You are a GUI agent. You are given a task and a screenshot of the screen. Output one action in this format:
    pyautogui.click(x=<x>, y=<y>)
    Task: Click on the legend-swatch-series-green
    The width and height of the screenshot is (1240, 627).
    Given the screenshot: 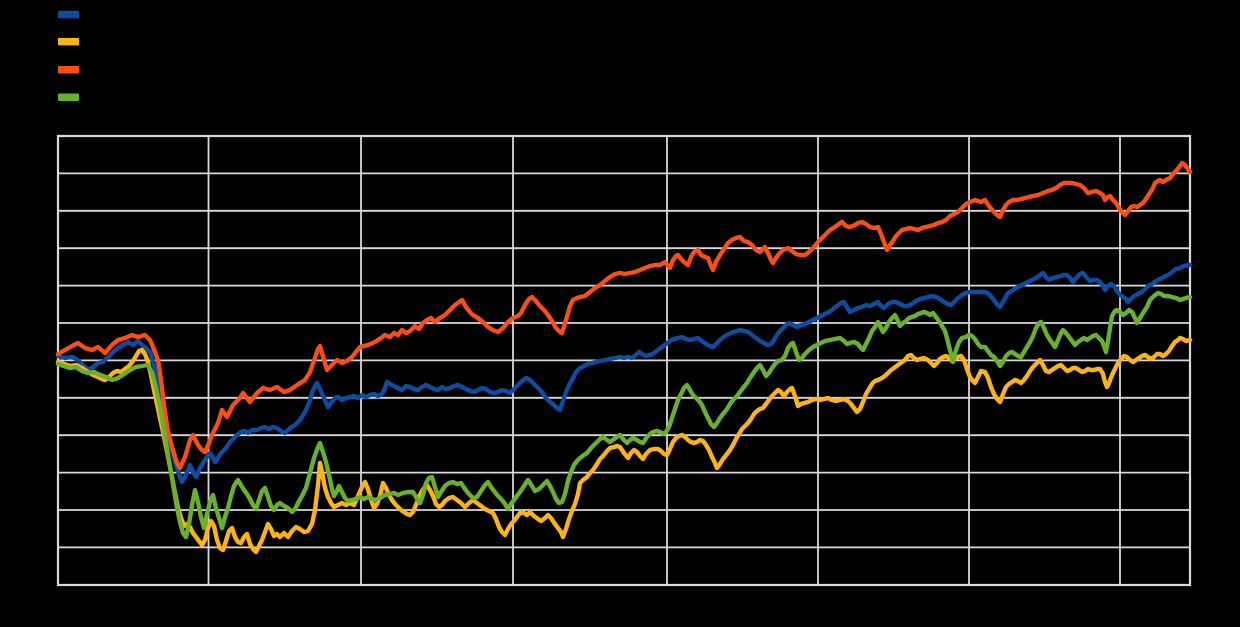 What is the action you would take?
    pyautogui.click(x=68, y=97)
    